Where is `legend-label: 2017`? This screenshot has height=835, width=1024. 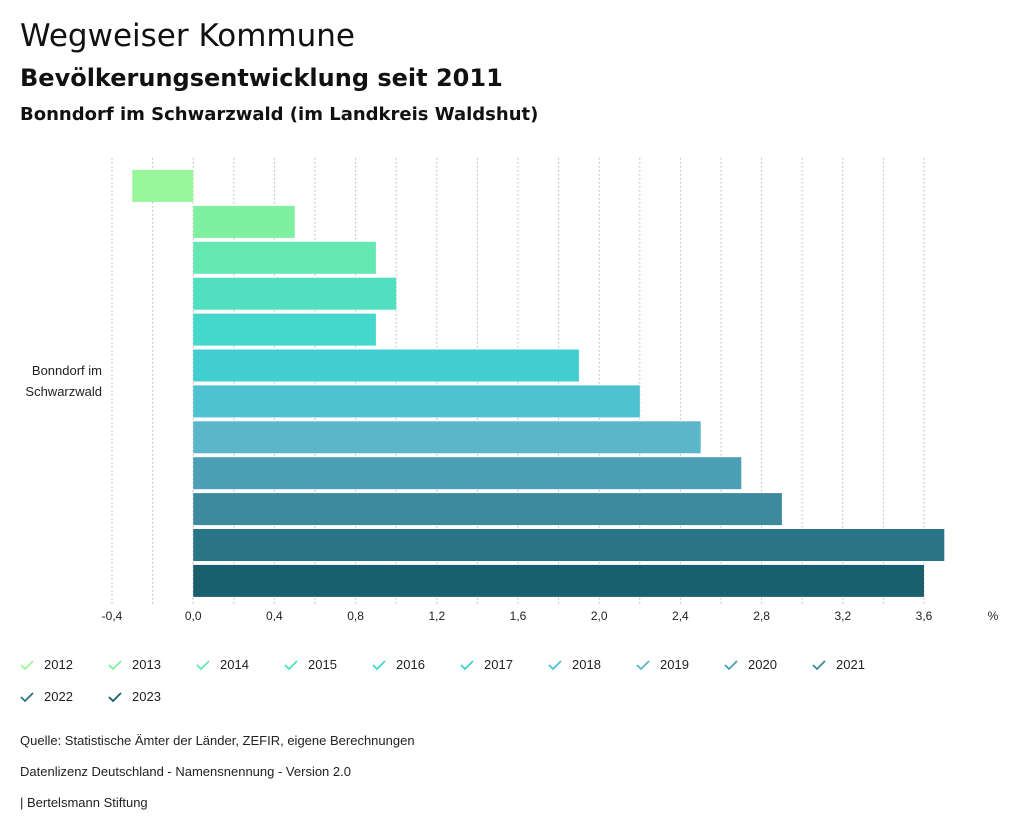 legend-label: 2017 is located at coordinates (498, 664).